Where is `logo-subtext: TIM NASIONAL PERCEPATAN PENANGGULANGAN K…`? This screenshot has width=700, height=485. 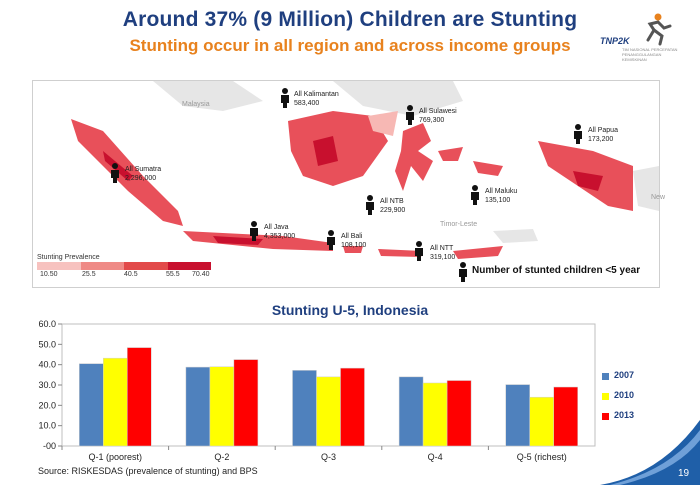 logo-subtext: TIM NASIONAL PERCEPATAN PENANGGULANGAN K… is located at coordinates (650, 54).